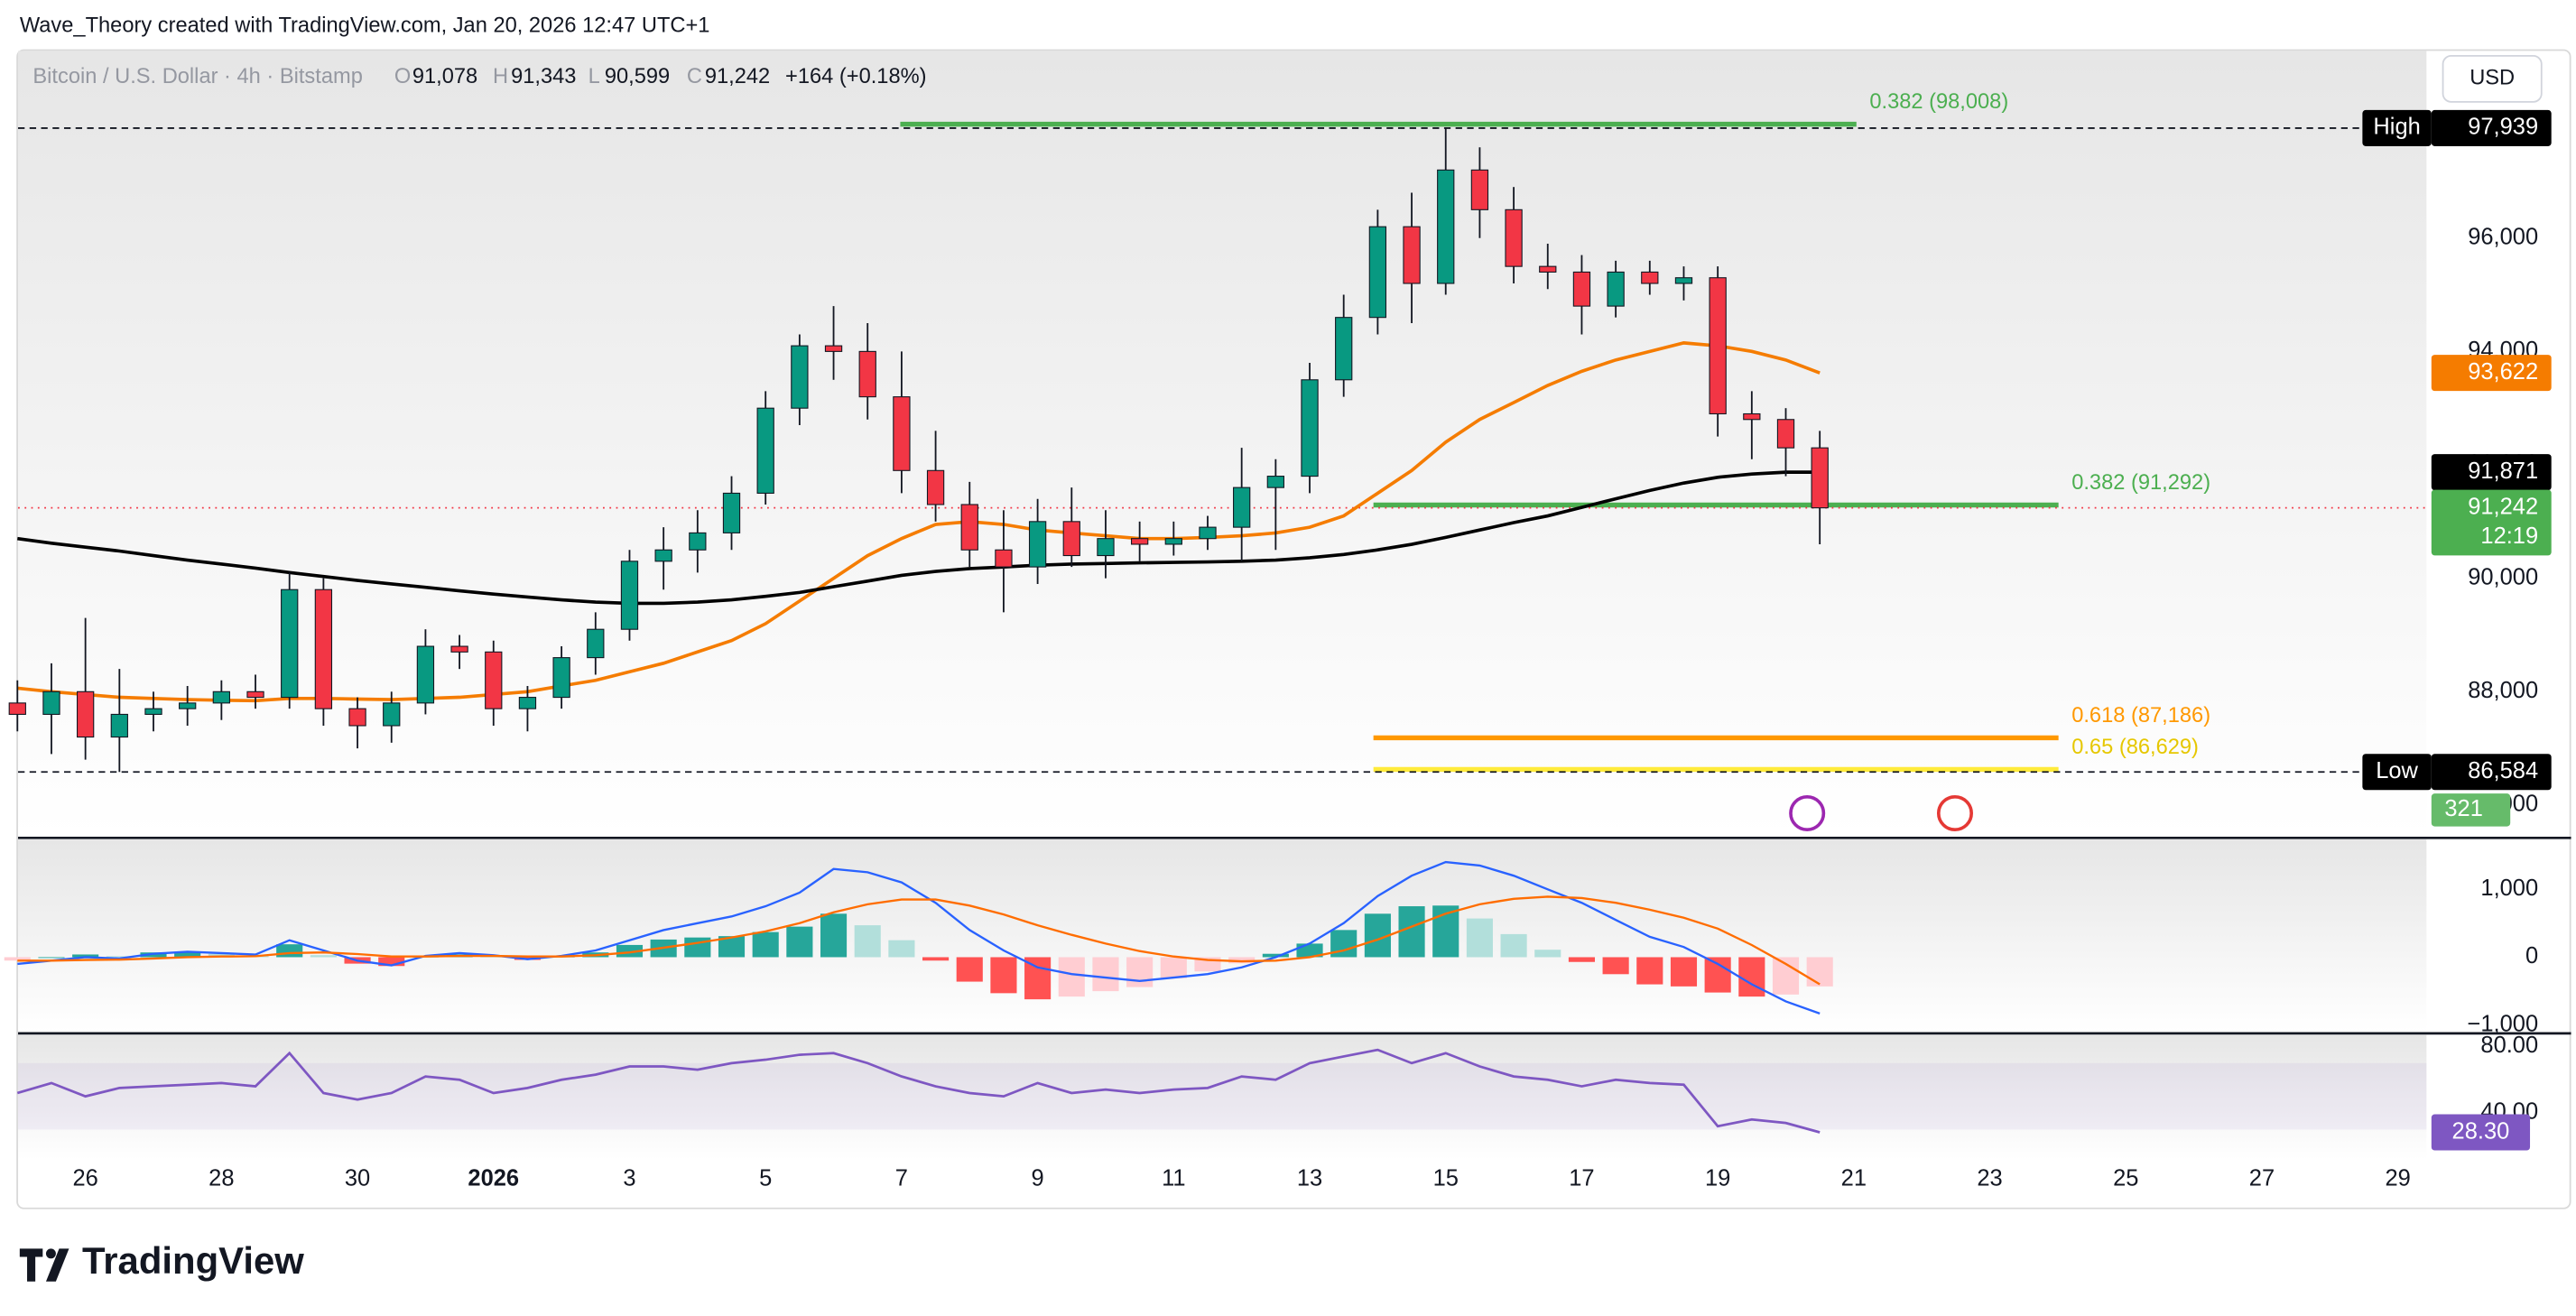  What do you see at coordinates (2509, 888) in the screenshot?
I see `y-tick-label: 1,000` at bounding box center [2509, 888].